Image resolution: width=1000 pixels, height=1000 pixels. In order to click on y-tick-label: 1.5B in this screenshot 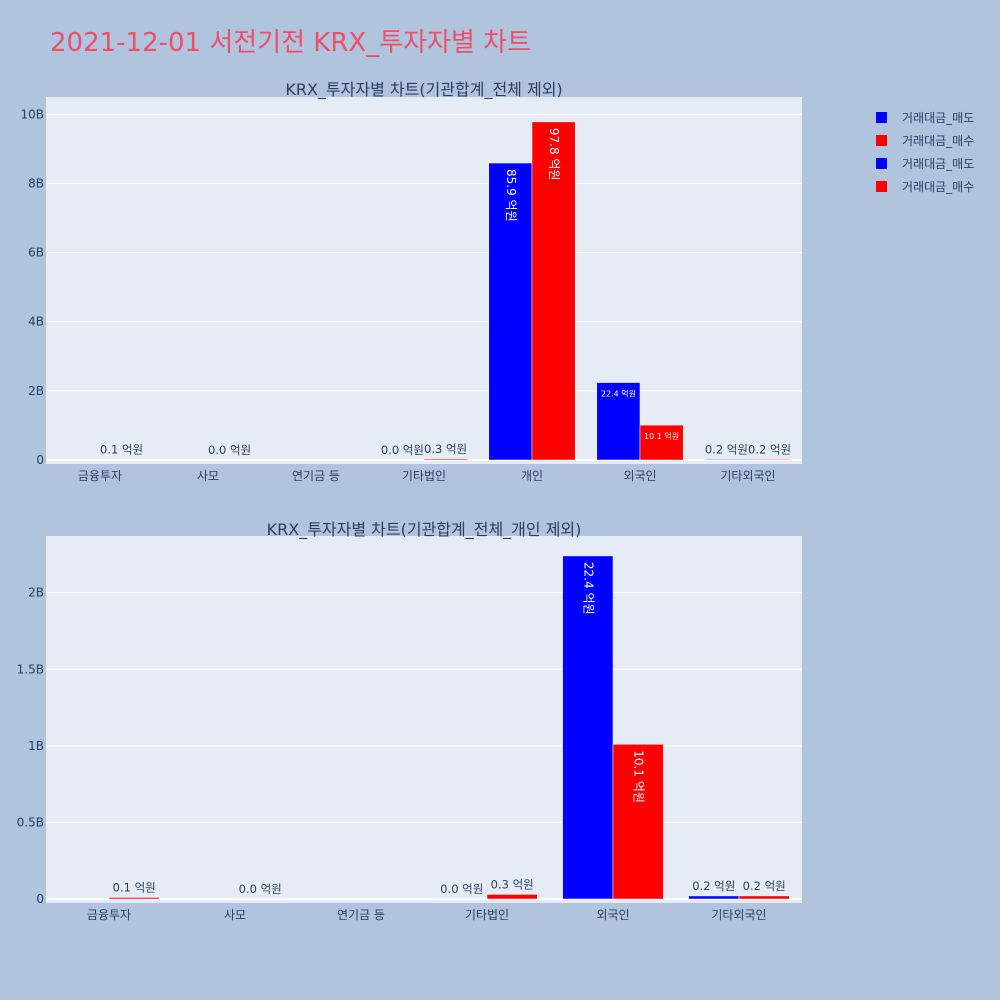, I will do `click(30, 669)`.